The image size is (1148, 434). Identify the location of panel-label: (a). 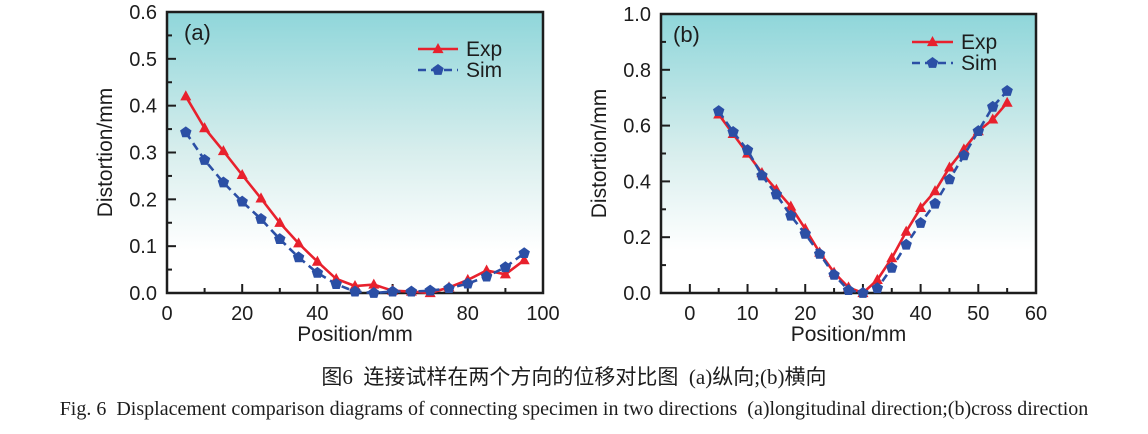
(197, 32).